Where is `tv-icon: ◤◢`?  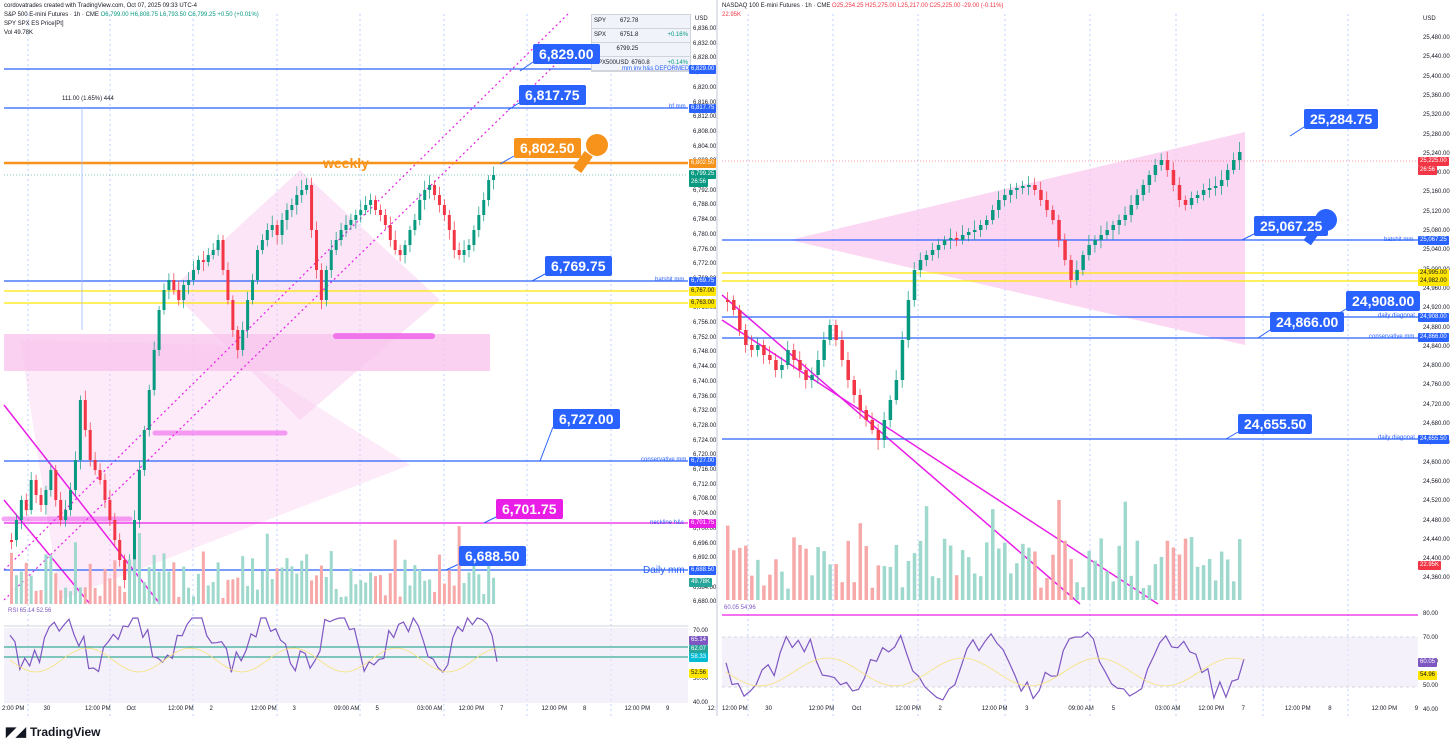 tv-icon: ◤◢ is located at coordinates (16, 731).